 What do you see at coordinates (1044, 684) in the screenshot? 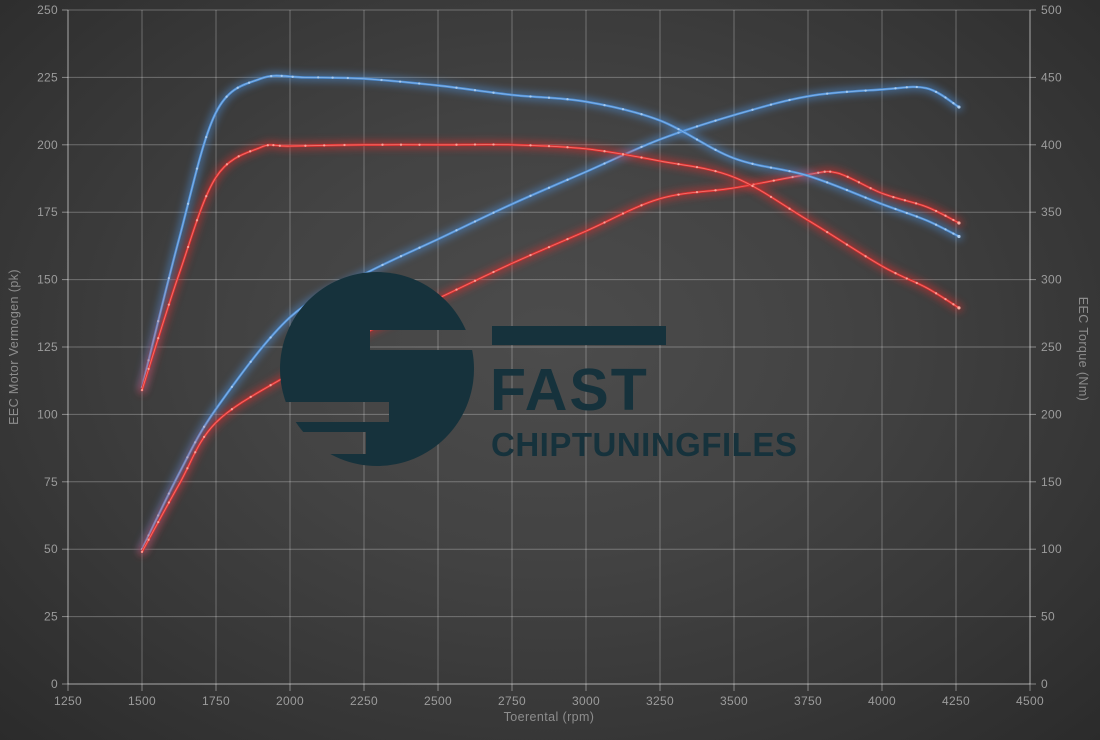
I see `y-right-tick-label: 0` at bounding box center [1044, 684].